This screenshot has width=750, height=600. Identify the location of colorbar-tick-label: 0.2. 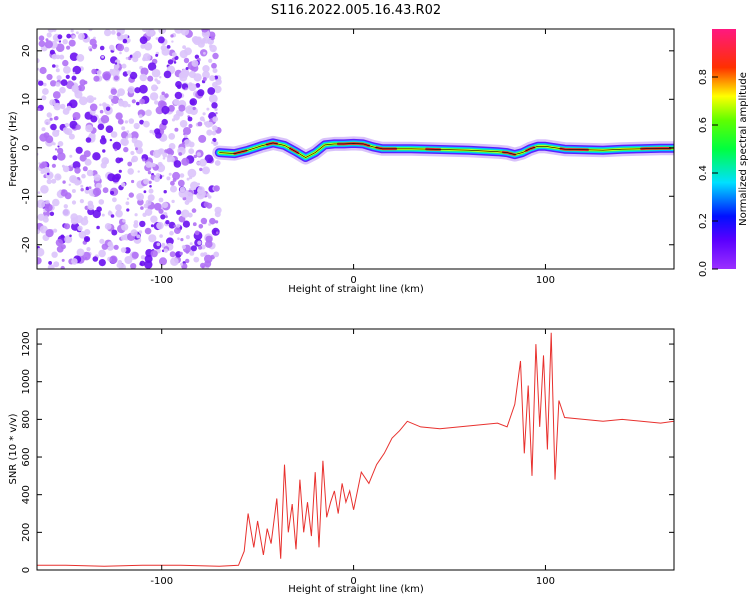
(703, 221).